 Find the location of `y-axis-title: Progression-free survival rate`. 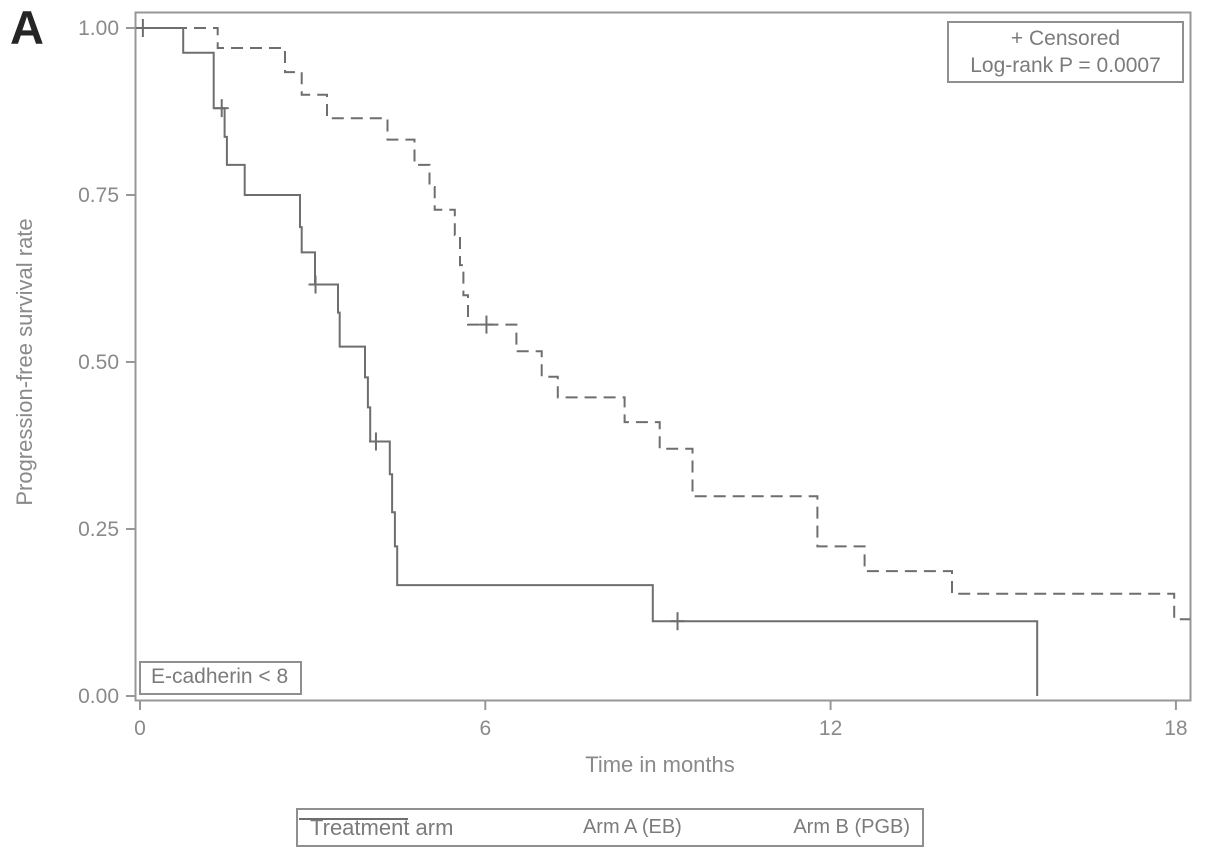

y-axis-title: Progression-free survival rate is located at coordinates (24, 361).